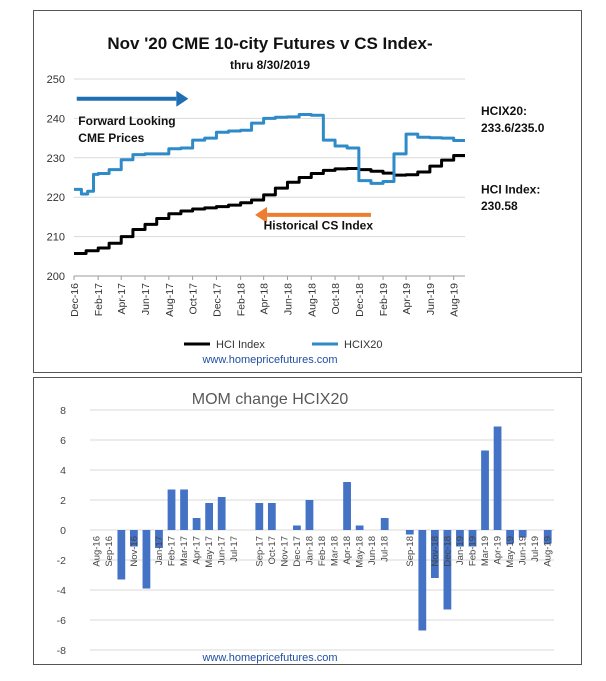 This screenshot has width=606, height=681. What do you see at coordinates (109, 551) in the screenshot?
I see `x-tick-label: Sep-16` at bounding box center [109, 551].